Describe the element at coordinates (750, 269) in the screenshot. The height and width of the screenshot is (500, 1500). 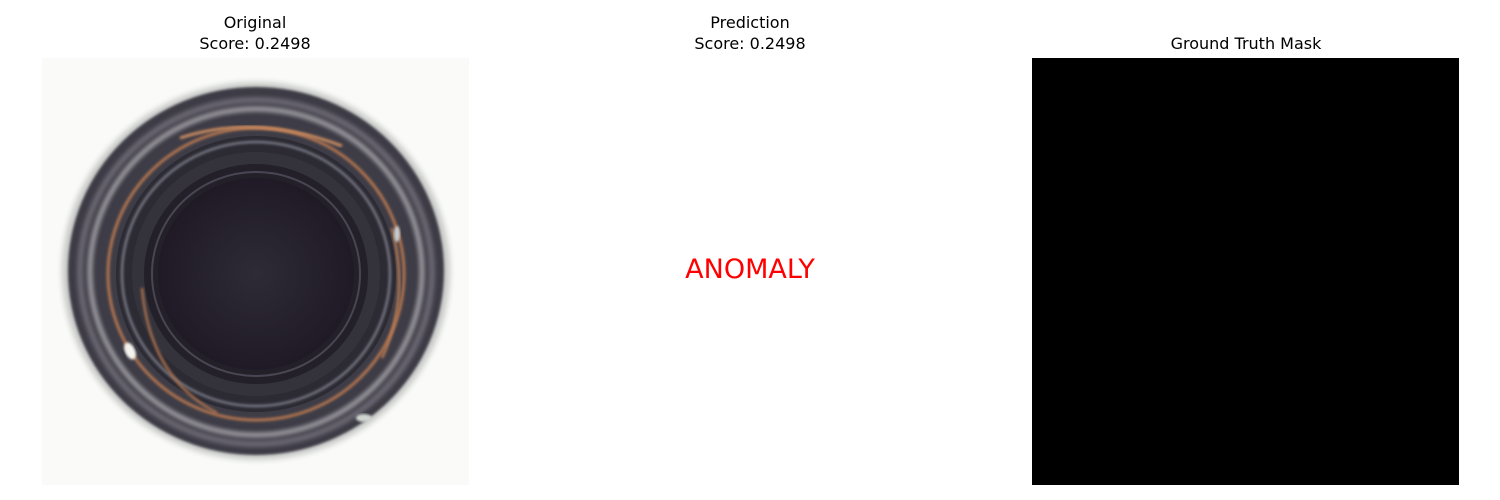
I see `anomaly-label: ANOMALY` at that location.